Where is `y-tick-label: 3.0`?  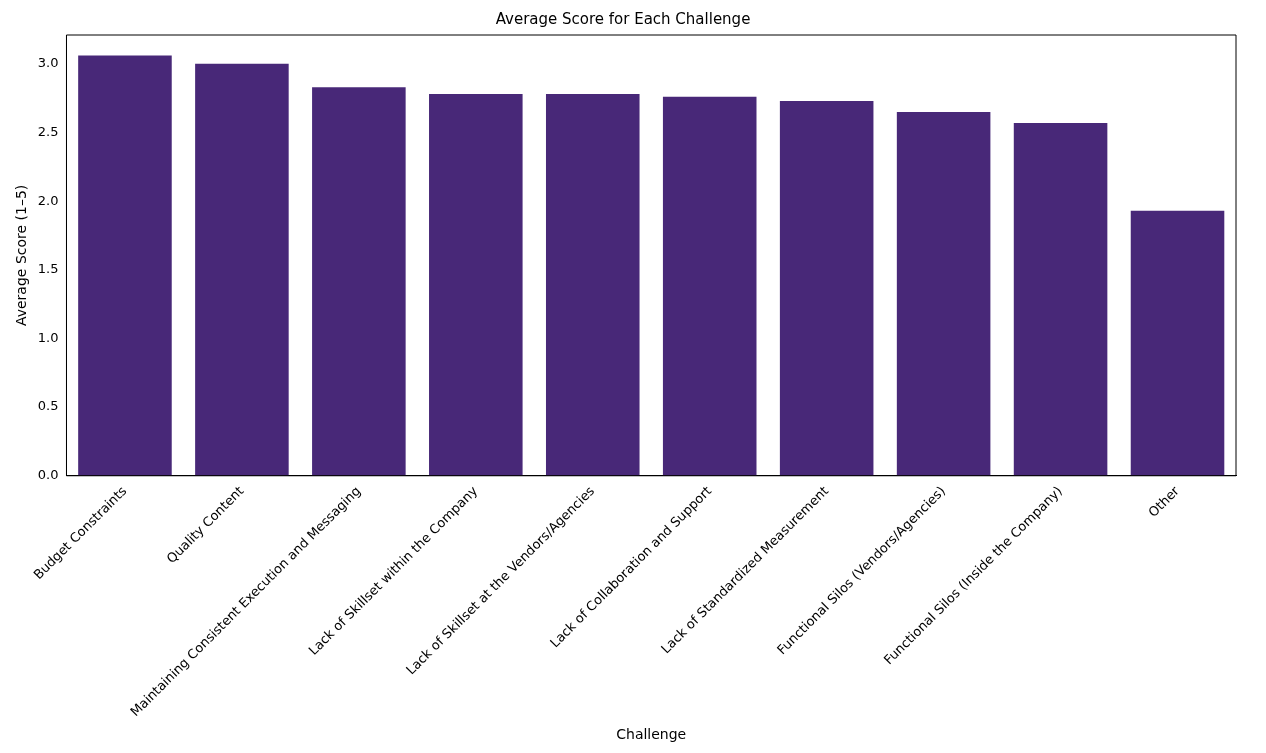 y-tick-label: 3.0 is located at coordinates (48, 63).